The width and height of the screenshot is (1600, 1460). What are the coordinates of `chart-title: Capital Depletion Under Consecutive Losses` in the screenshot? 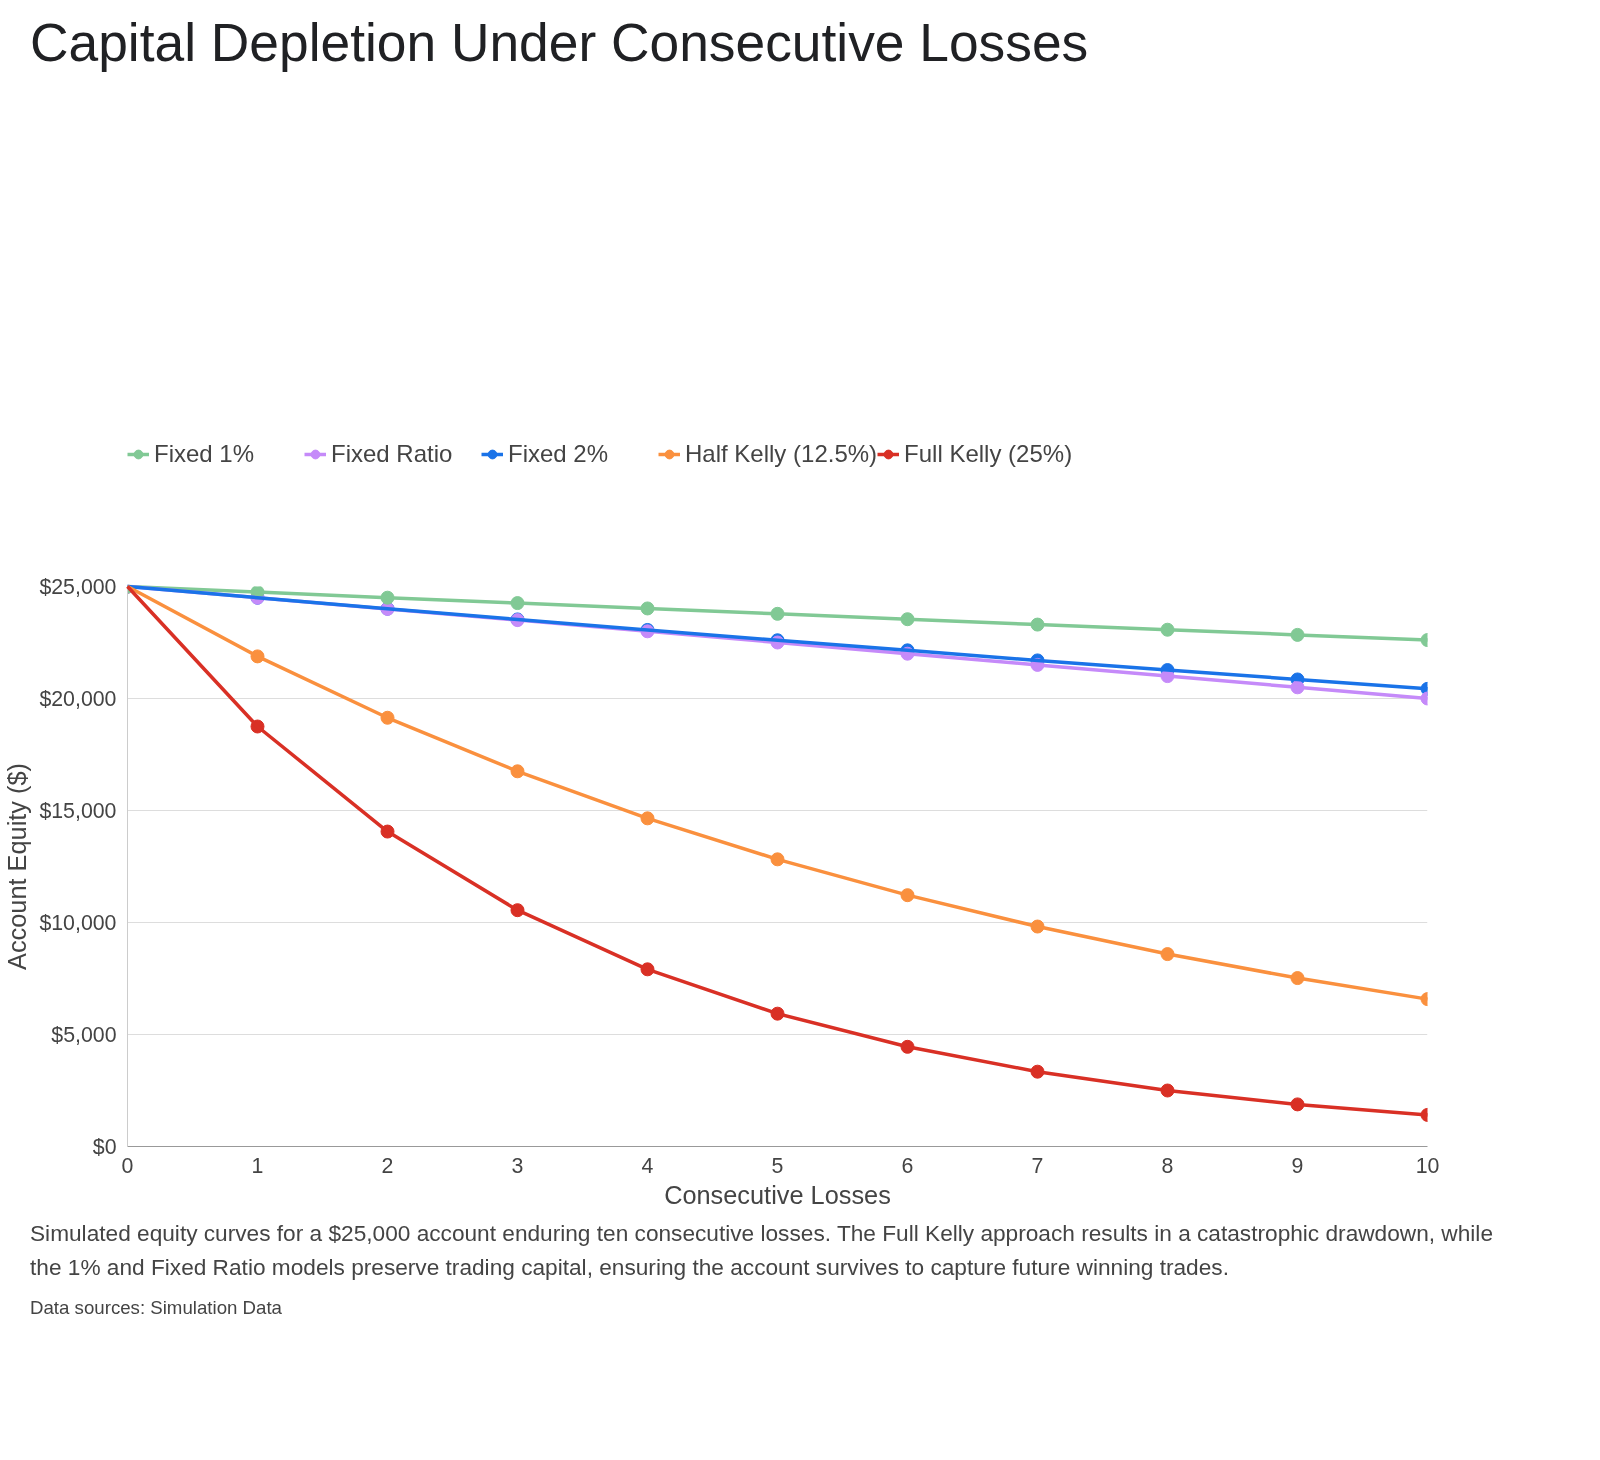 It's located at (559, 43).